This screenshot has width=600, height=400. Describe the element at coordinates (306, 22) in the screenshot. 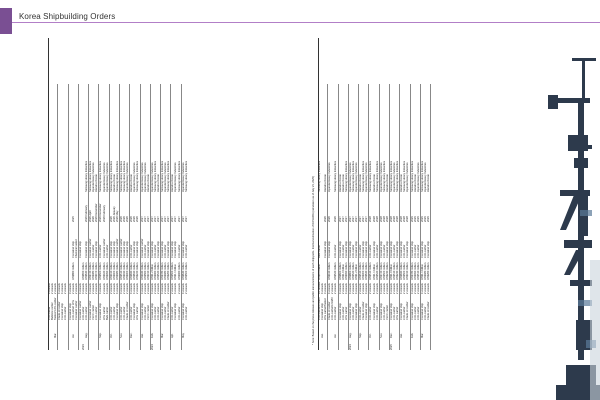

I see `header-rule` at that location.